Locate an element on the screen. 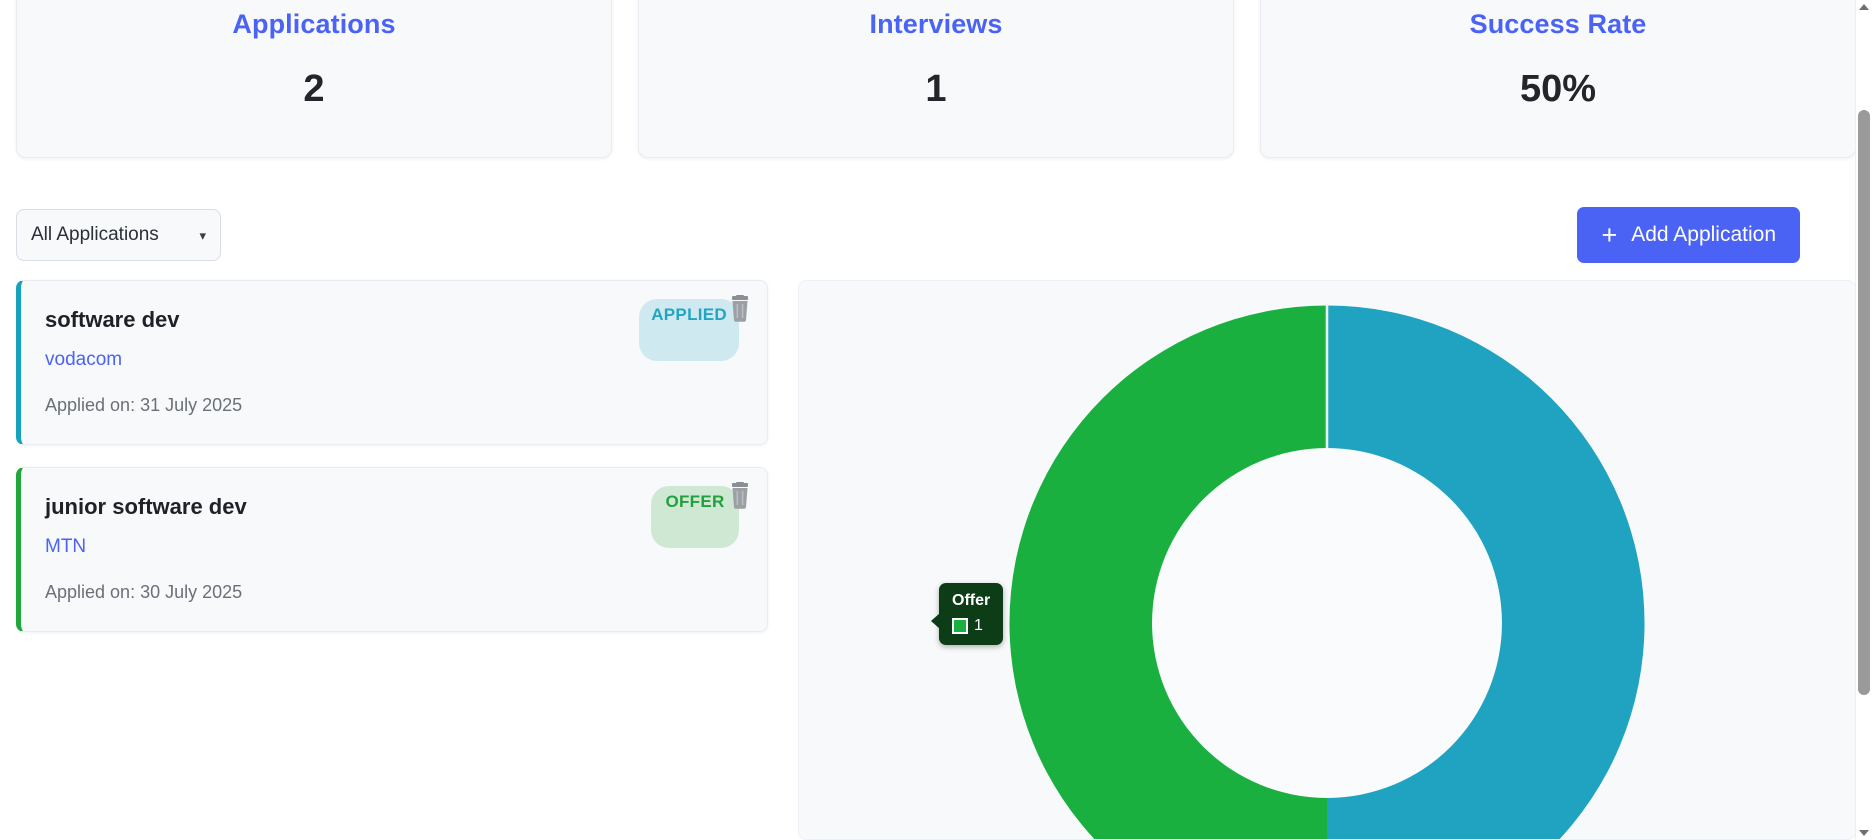 The image size is (1872, 840). toolbar: All Applications ▾ + Add Application is located at coordinates (936, 235).